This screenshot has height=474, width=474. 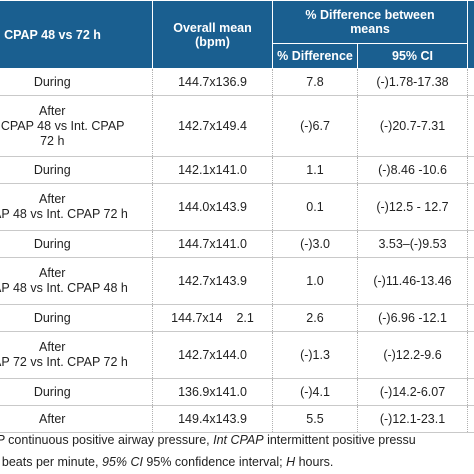 I want to click on footnote-text-3: beats per minute,, so click(x=51, y=462).